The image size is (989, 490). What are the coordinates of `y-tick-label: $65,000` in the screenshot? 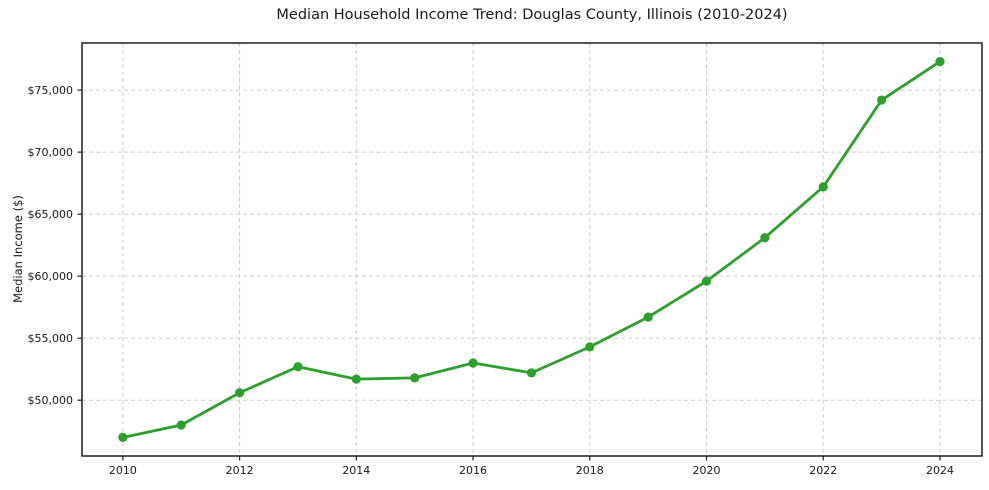 It's located at (51, 214).